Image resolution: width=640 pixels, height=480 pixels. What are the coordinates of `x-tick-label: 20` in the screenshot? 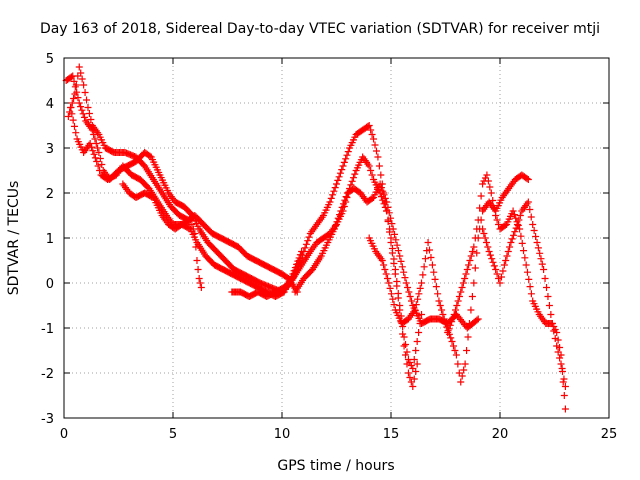 It's located at (500, 434).